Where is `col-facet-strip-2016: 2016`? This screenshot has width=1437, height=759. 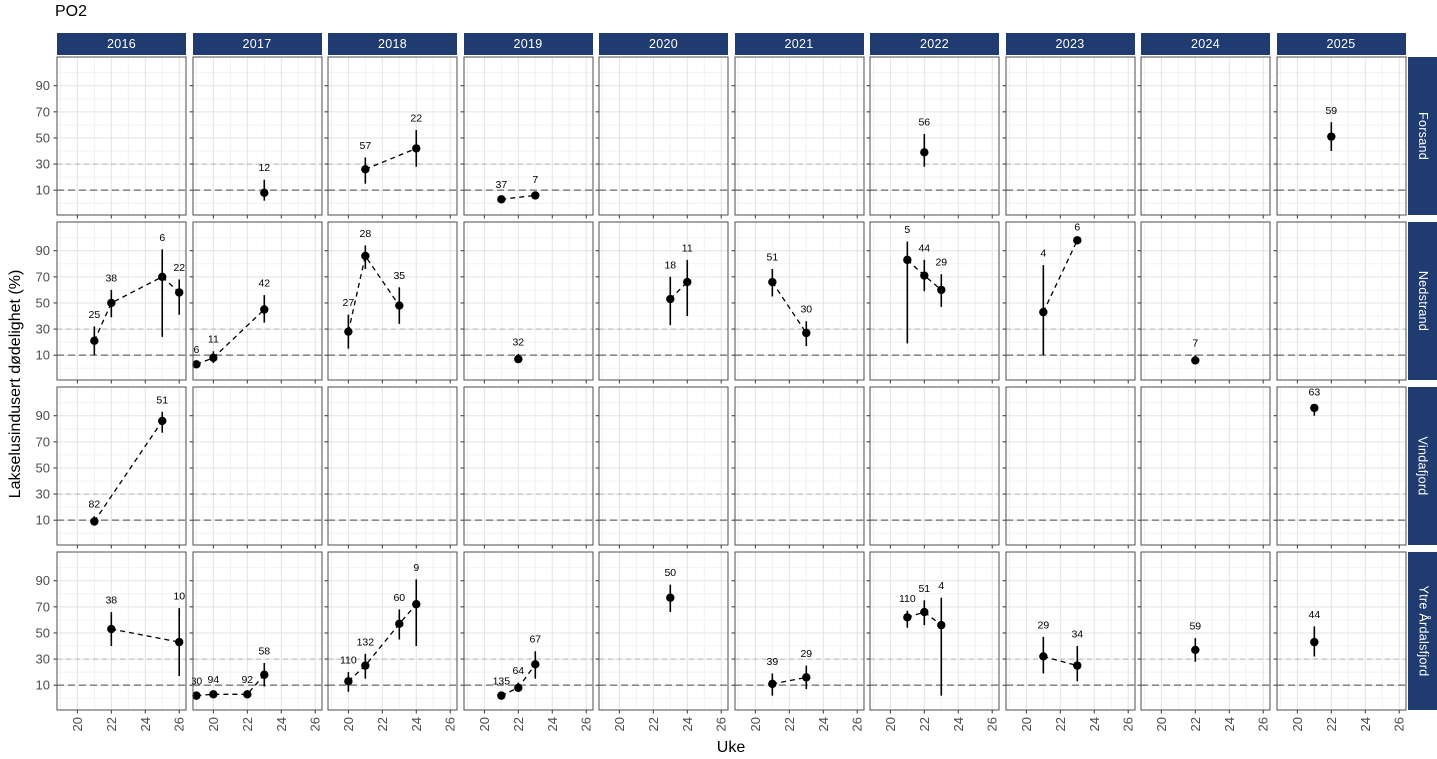
col-facet-strip-2016: 2016 is located at coordinates (121, 44).